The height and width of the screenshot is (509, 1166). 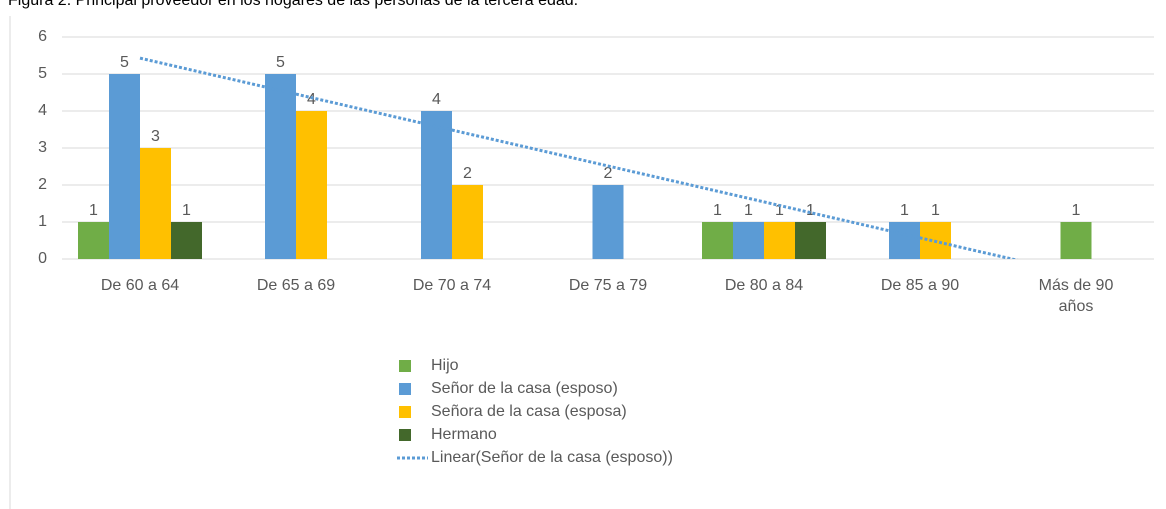 What do you see at coordinates (452, 285) in the screenshot?
I see `x-tick-label: De 70 a 74` at bounding box center [452, 285].